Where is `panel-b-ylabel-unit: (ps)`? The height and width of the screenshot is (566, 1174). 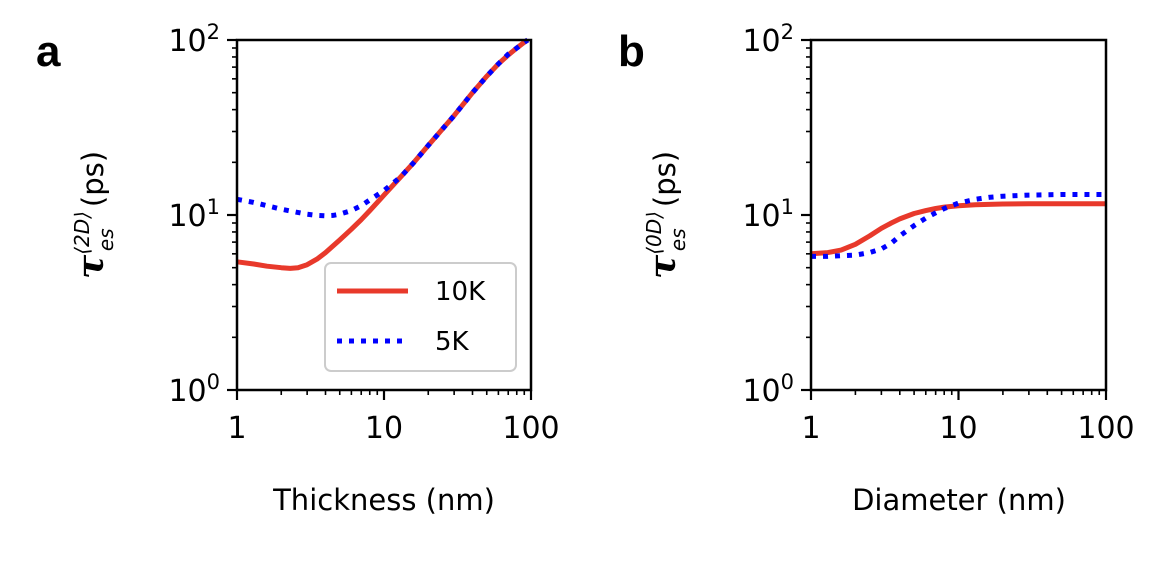
panel-b-ylabel-unit: (ps) is located at coordinates (665, 183).